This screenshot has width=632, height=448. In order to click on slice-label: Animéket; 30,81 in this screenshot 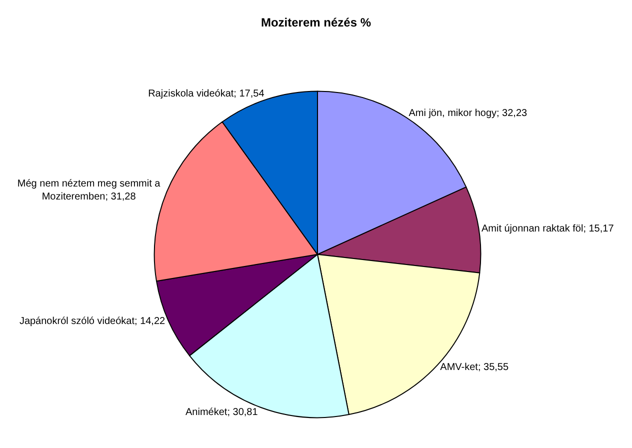, I will do `click(222, 412)`.